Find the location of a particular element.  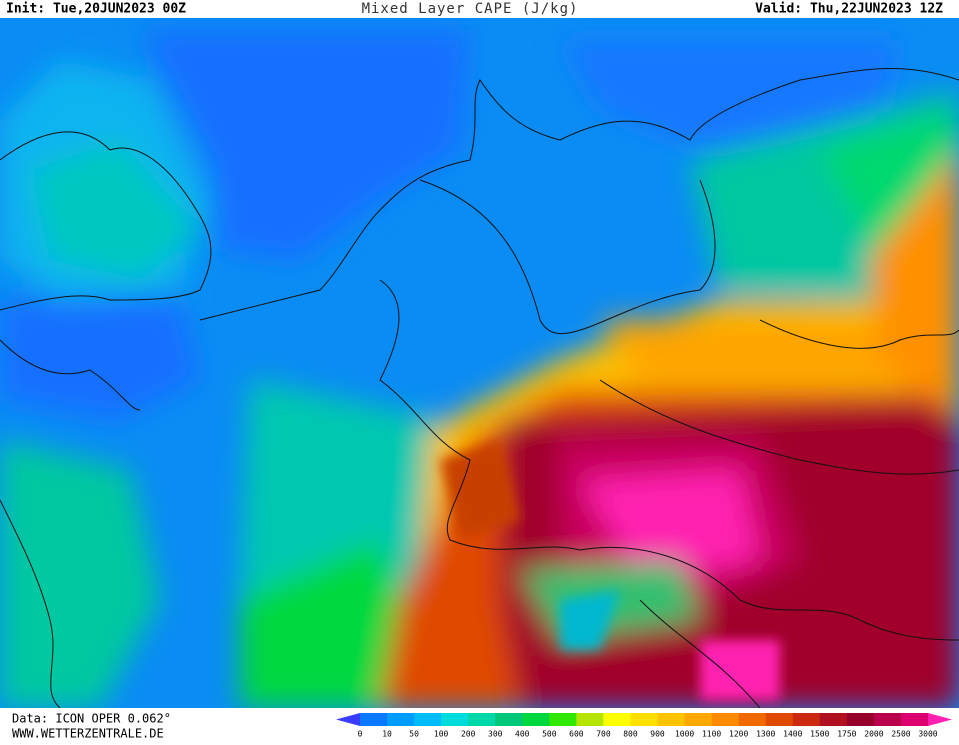

colorbar-label: 2000 is located at coordinates (873, 734).